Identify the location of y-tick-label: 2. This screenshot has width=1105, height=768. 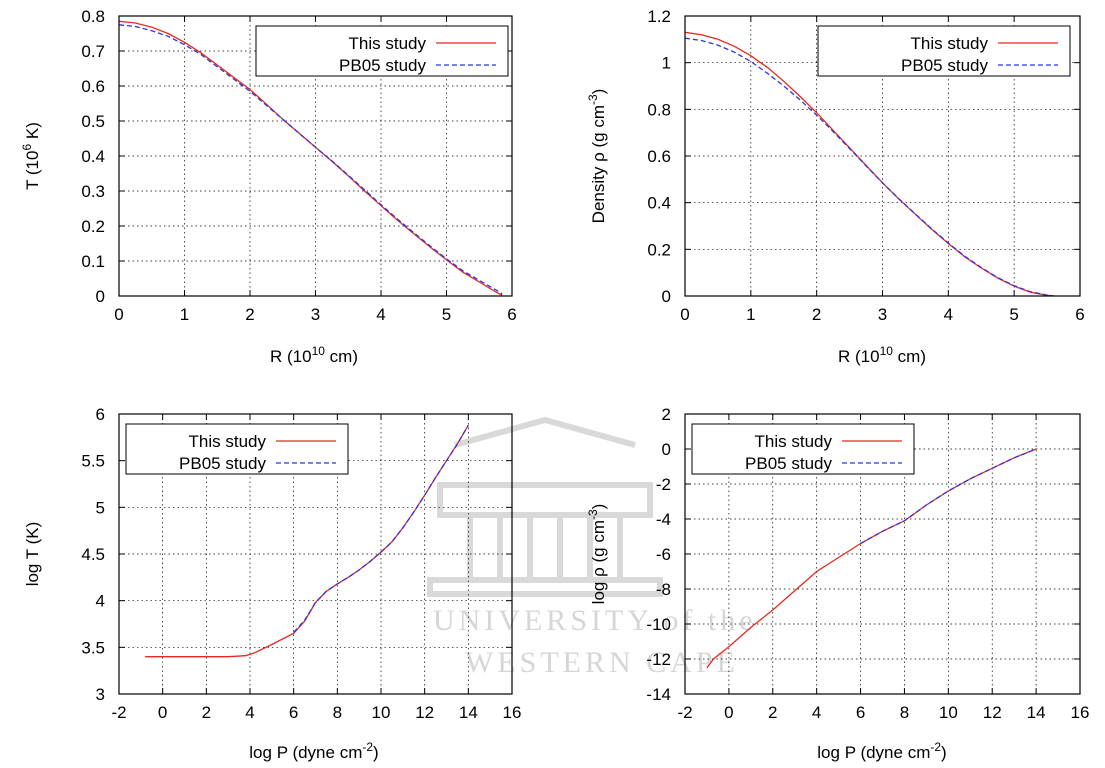
(666, 414).